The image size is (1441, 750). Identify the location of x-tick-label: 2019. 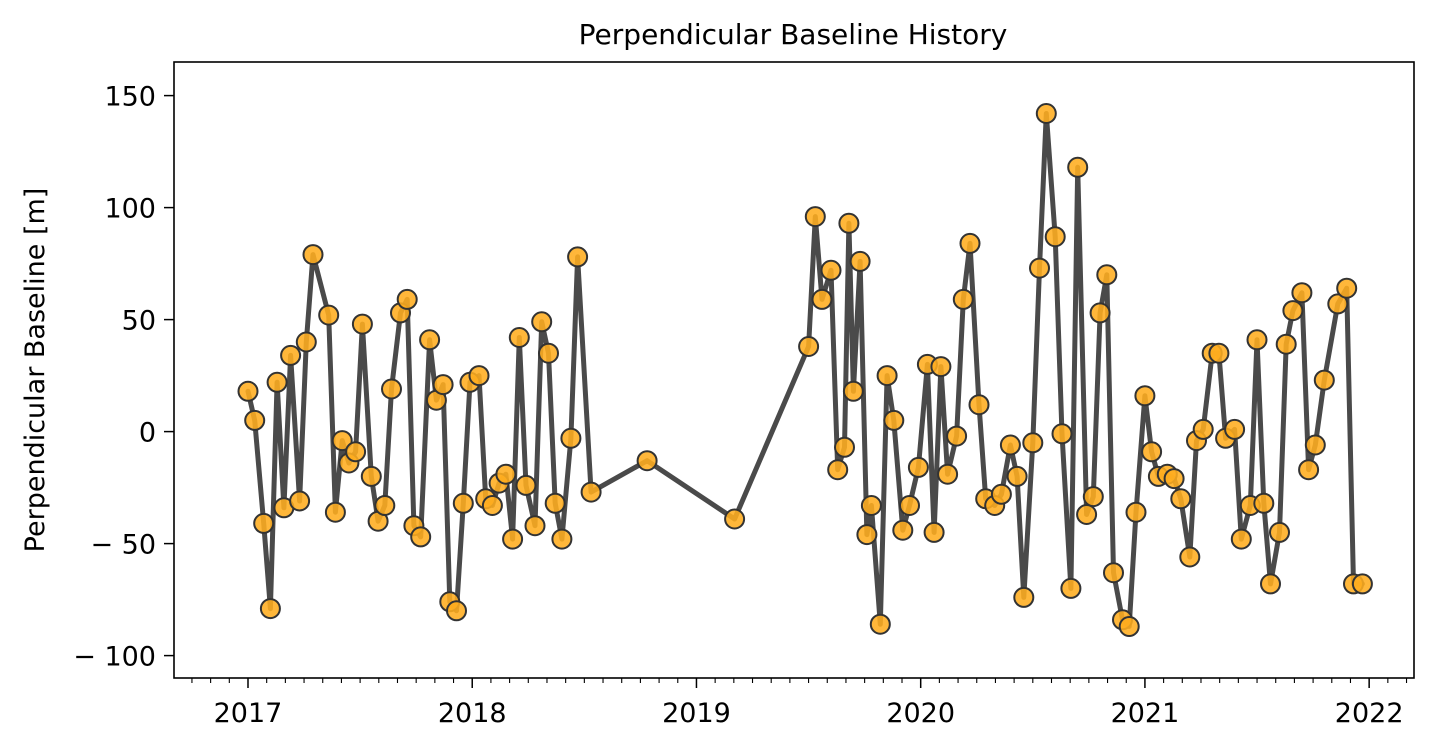
(696, 713).